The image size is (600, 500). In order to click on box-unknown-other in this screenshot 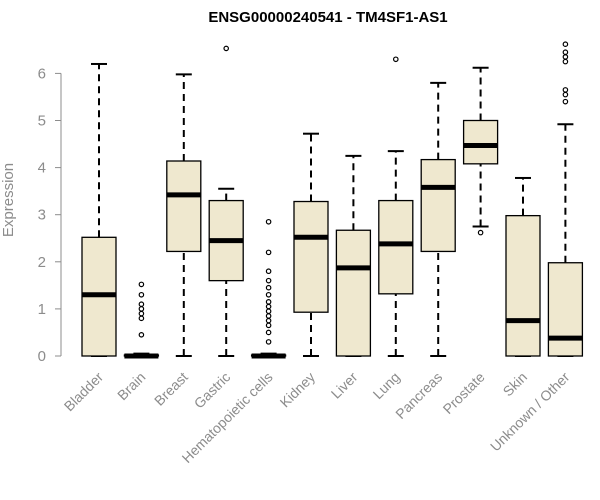, I will do `click(565, 199)`.